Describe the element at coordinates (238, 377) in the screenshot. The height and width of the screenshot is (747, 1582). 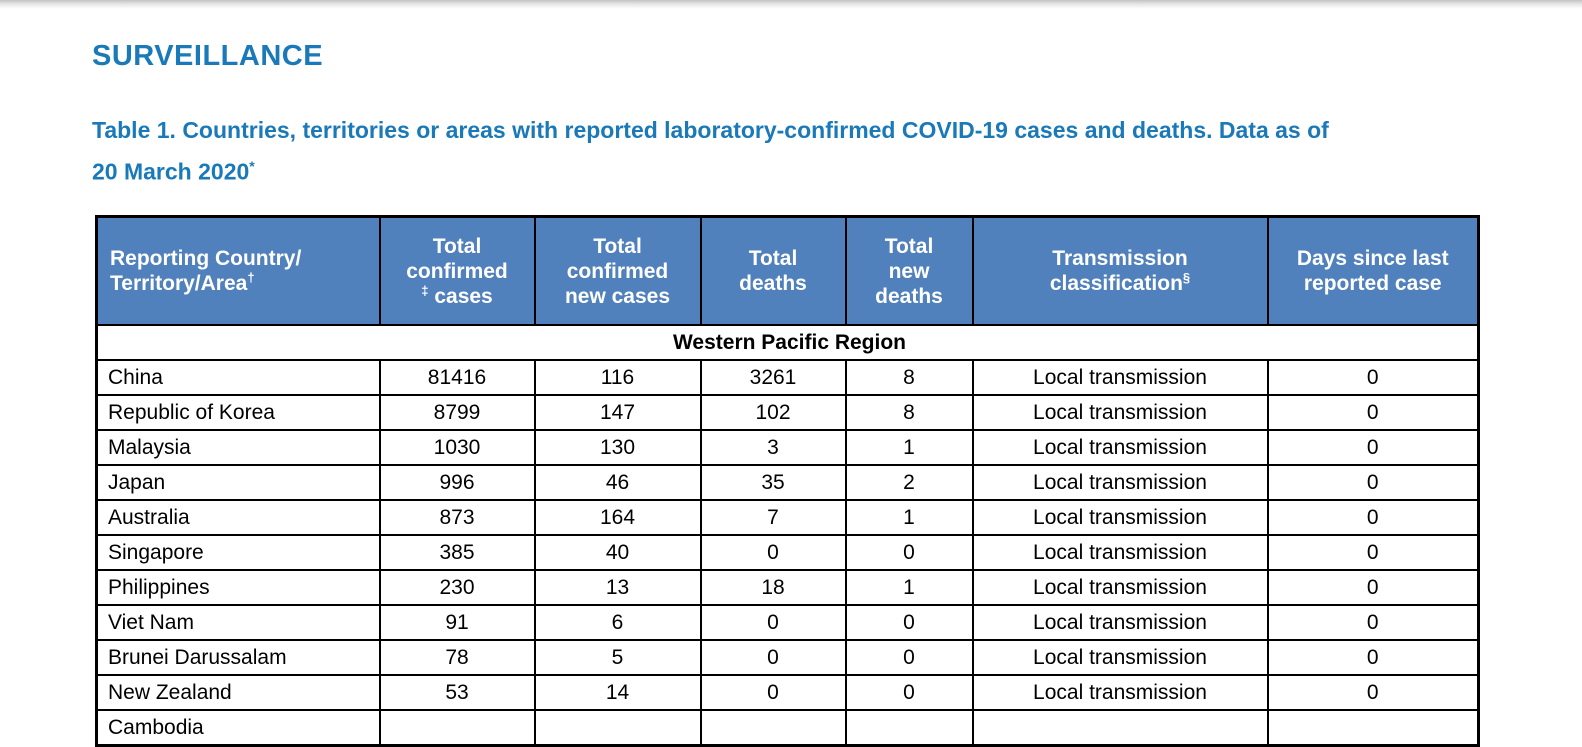
I see `cell-country: China` at that location.